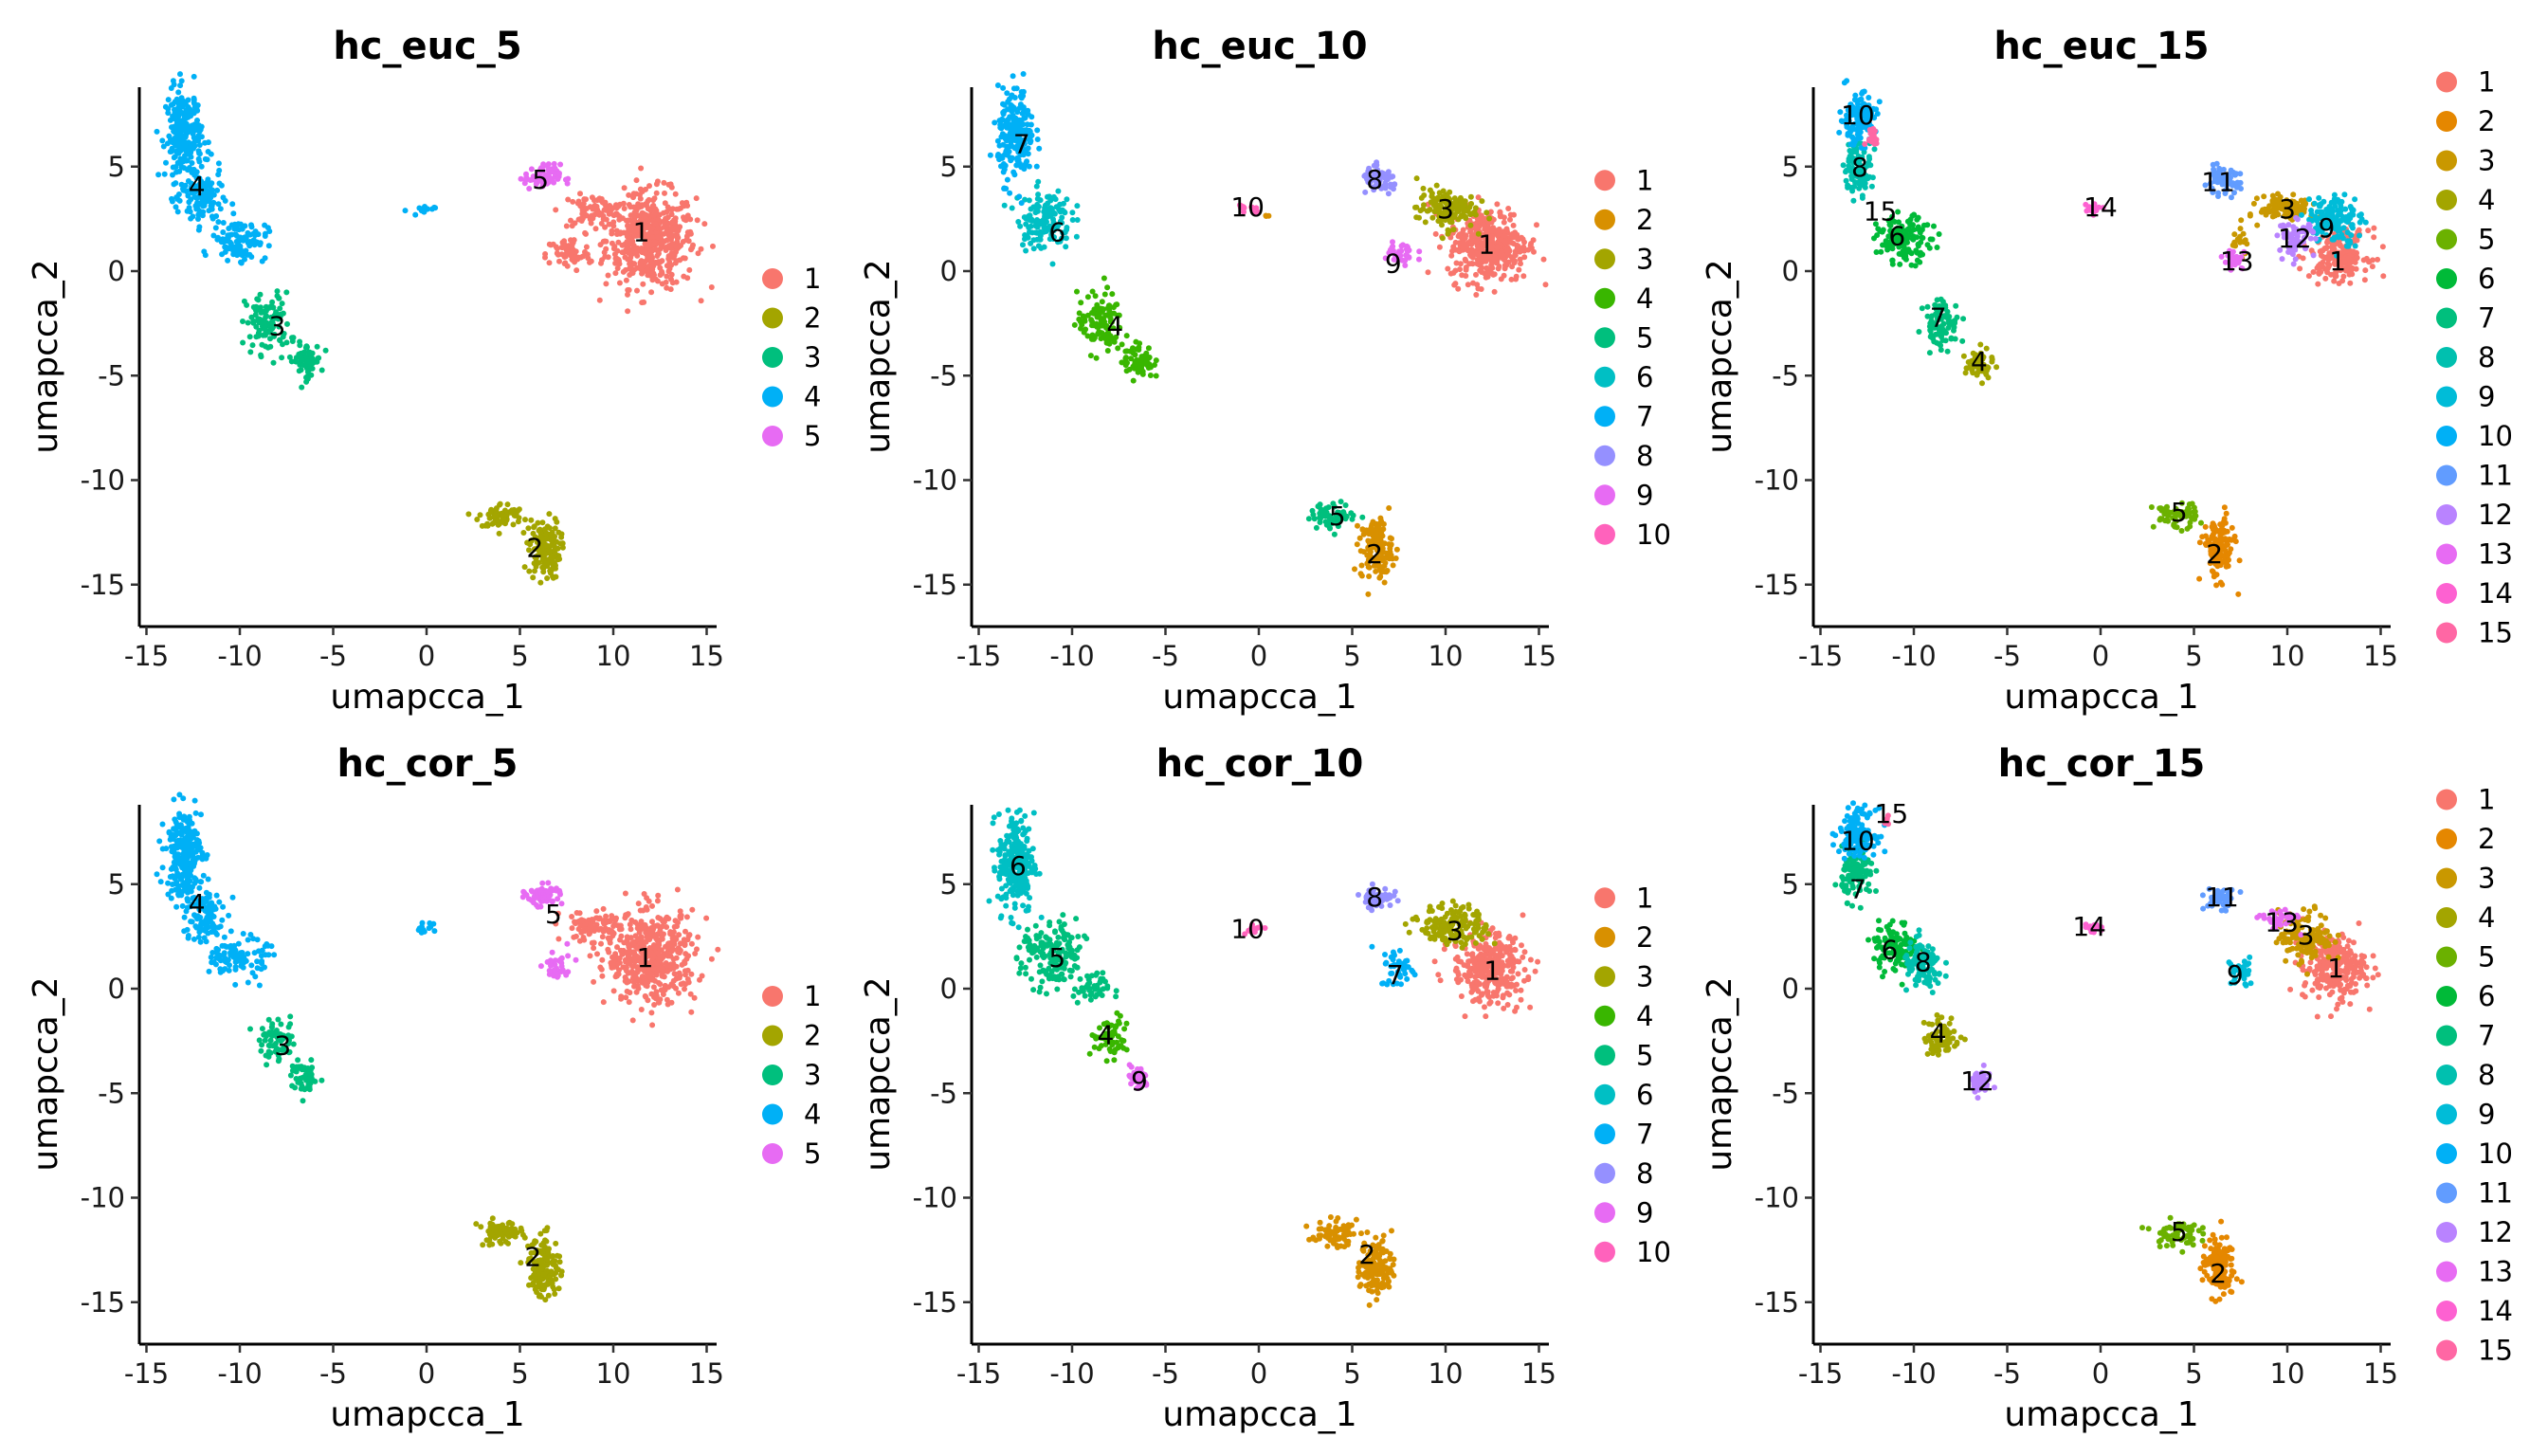 Image resolution: width=2548 pixels, height=1456 pixels. I want to click on cluster-label: 10, so click(1247, 207).